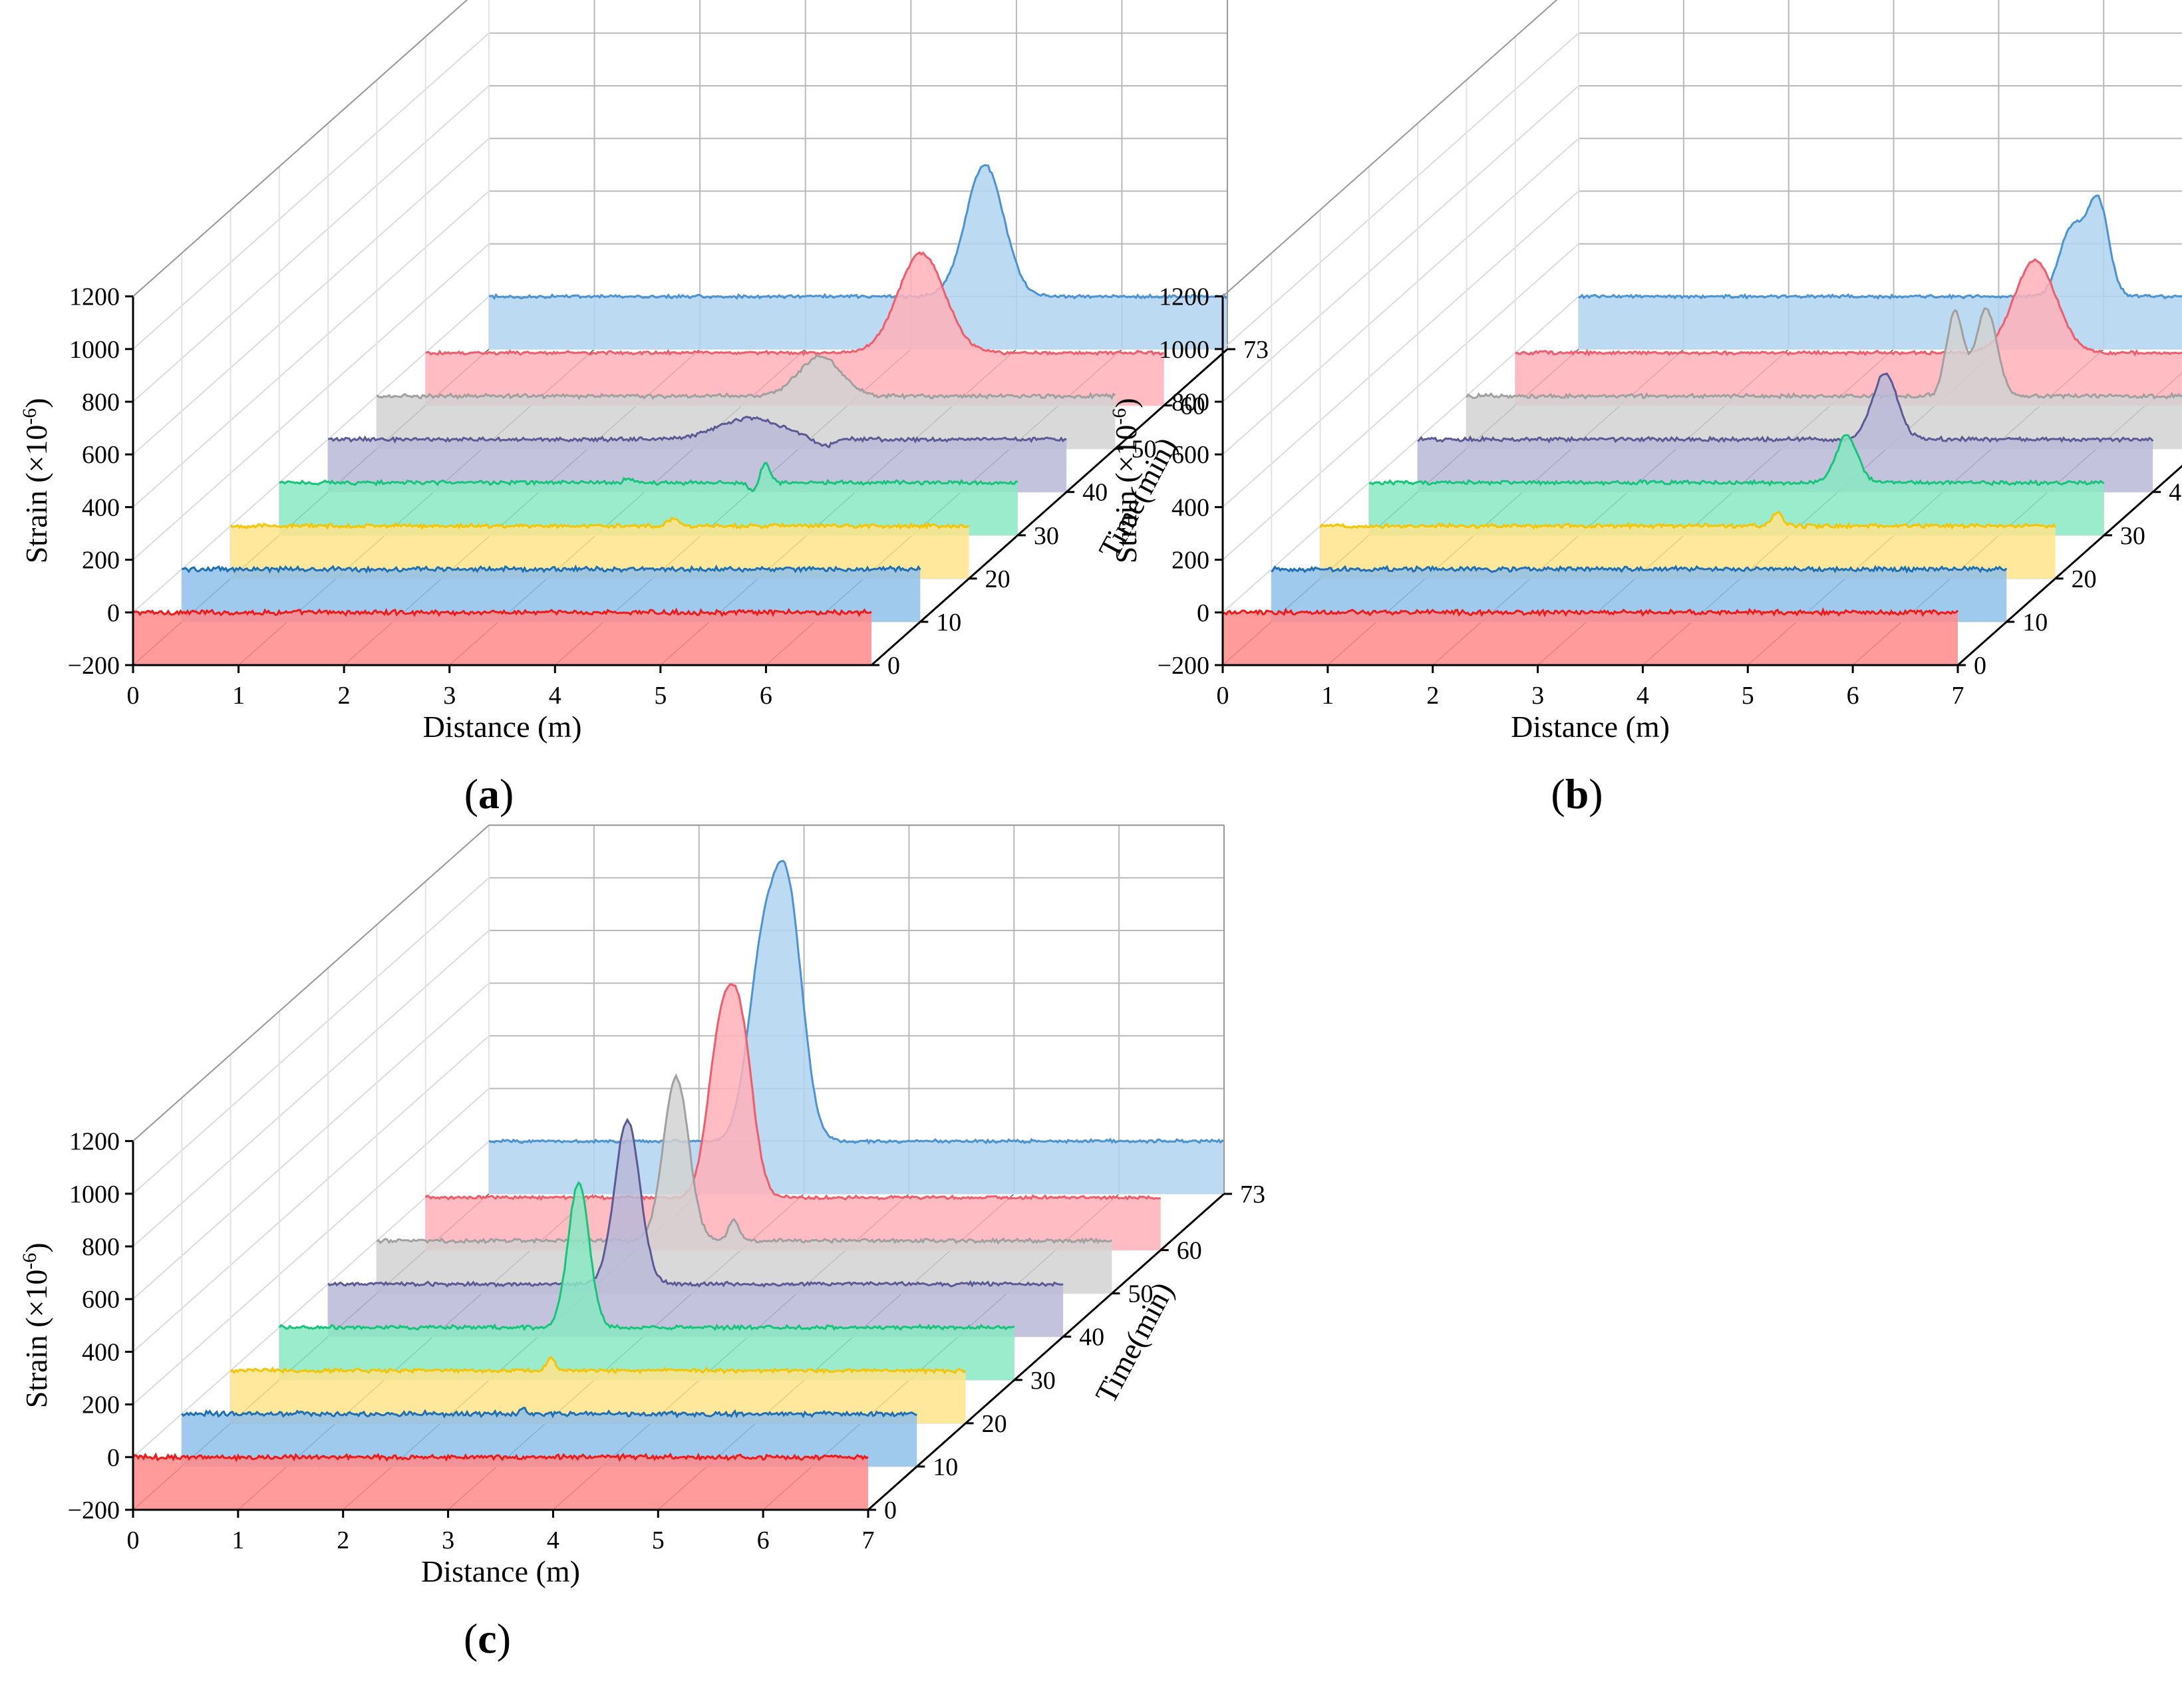  I want to click on series-line-t50, so click(744, 1159).